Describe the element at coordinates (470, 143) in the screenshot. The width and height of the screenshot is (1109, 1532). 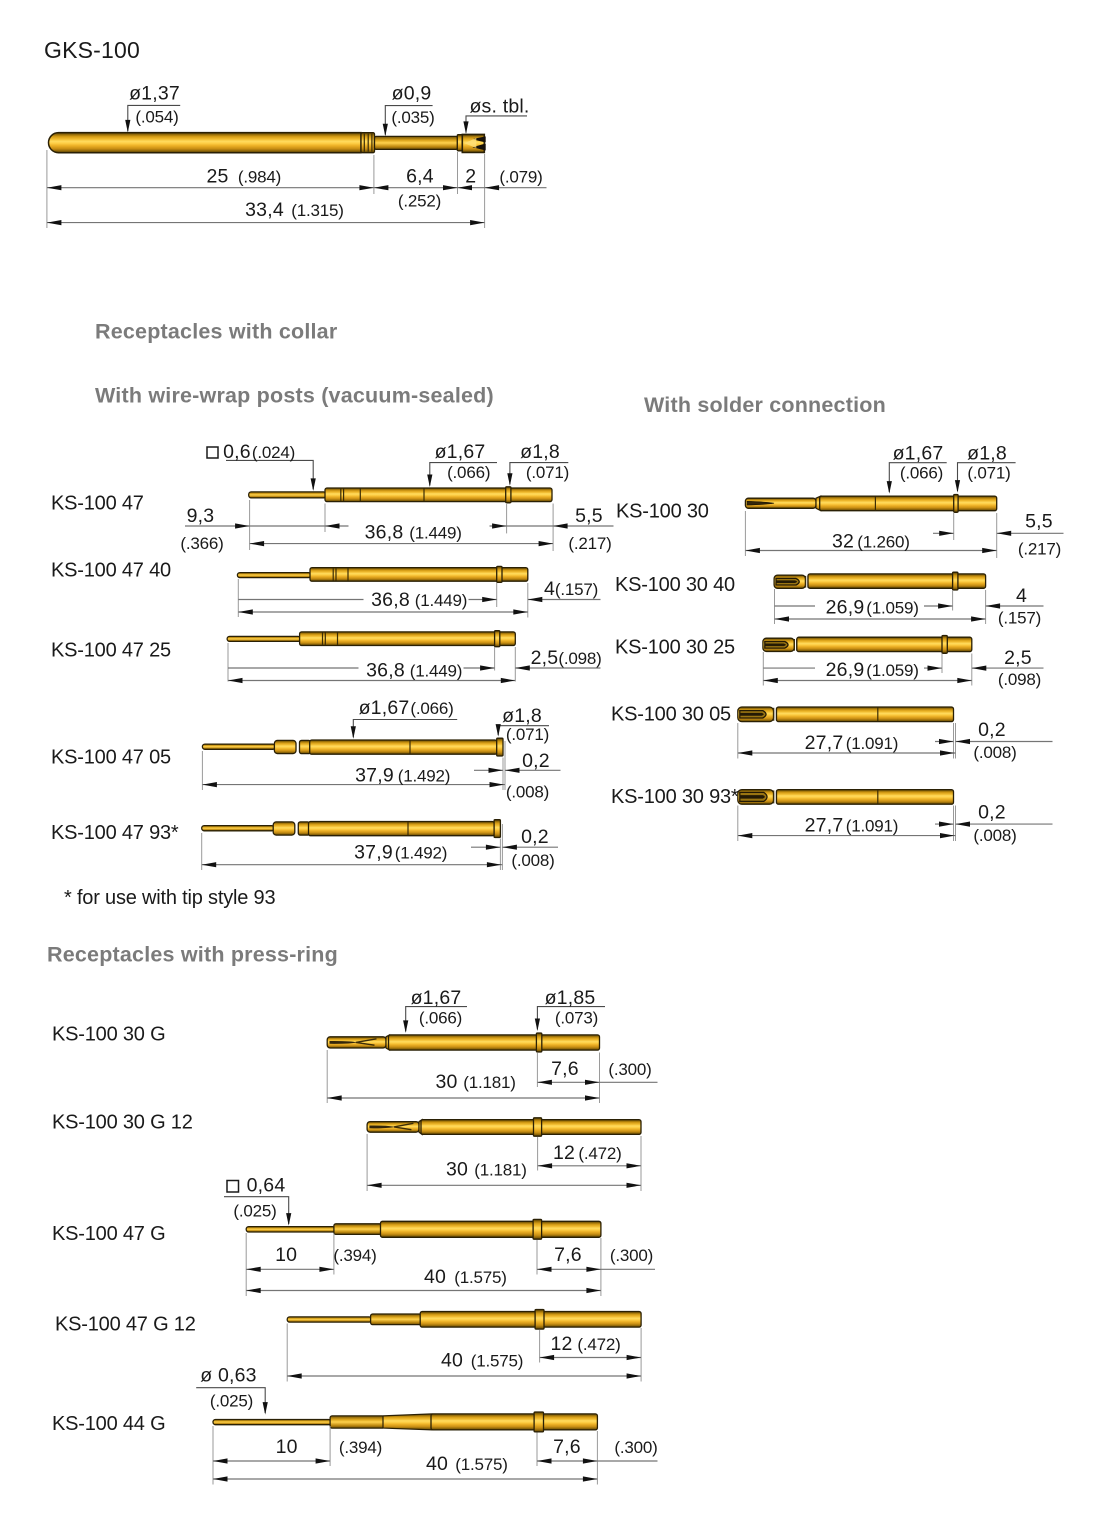
I see `gks-crown-tip-cone` at that location.